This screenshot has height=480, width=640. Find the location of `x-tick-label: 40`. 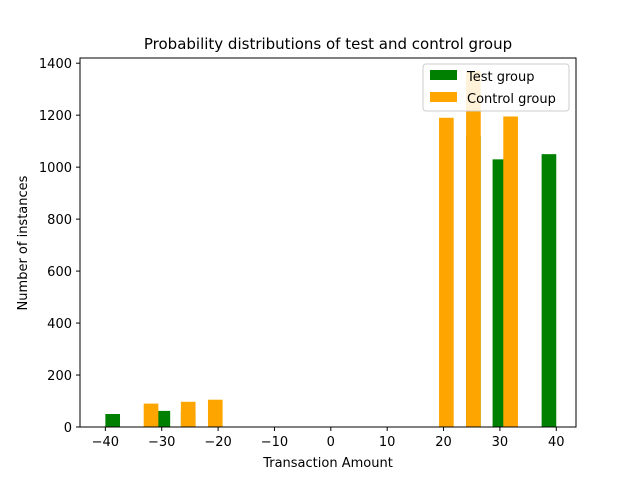

x-tick-label: 40 is located at coordinates (556, 442).